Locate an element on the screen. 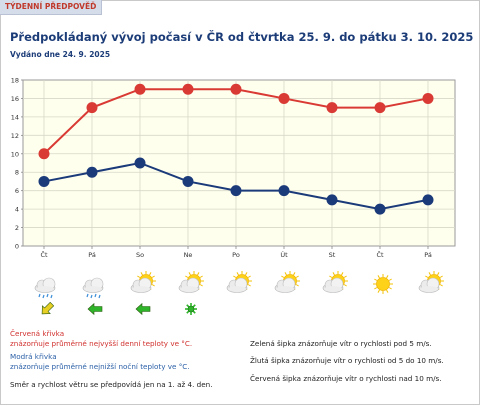 Image resolution: width=480 pixels, height=405 pixels. y-tick-label: 6 is located at coordinates (17, 191).